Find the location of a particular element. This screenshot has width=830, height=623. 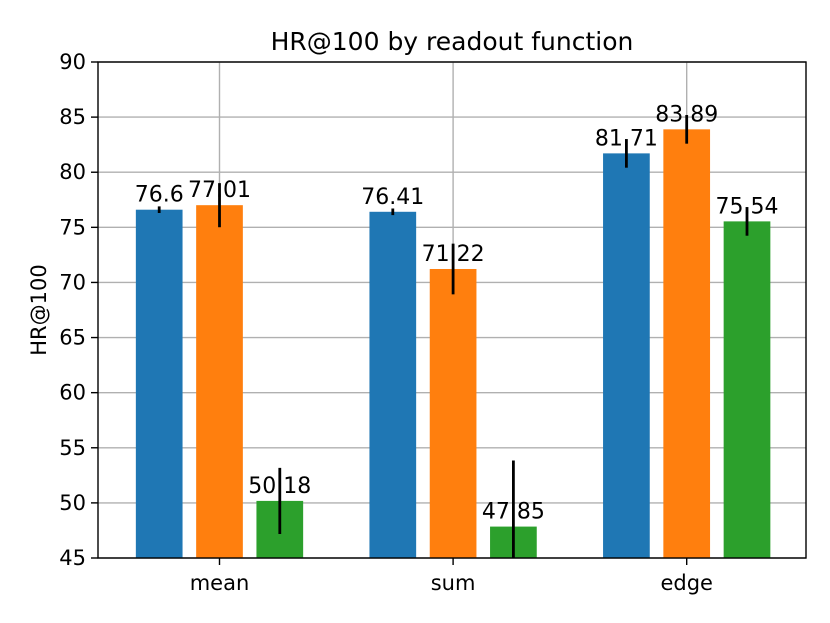

data-label: 50.18 is located at coordinates (279, 486).